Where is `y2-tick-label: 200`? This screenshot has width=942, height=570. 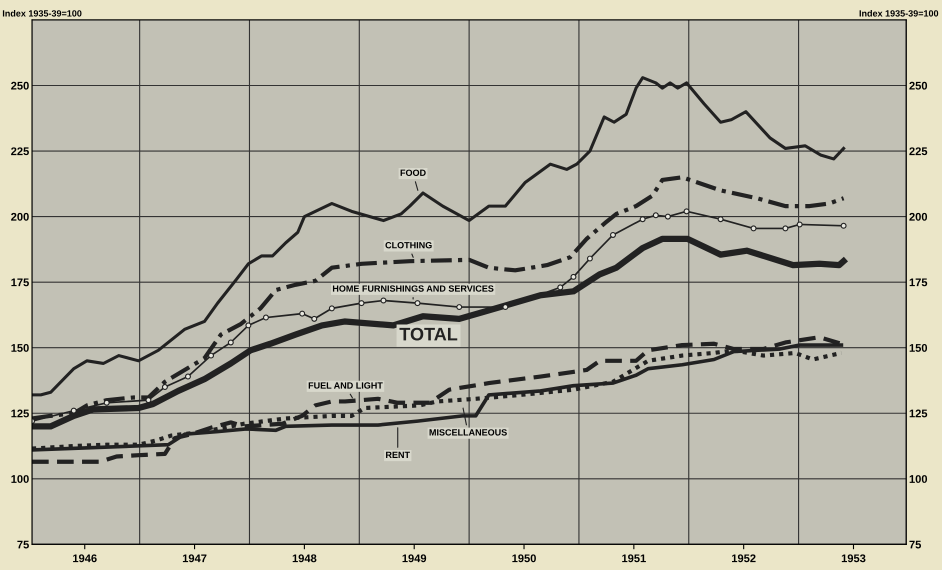
y2-tick-label: 200 is located at coordinates (918, 216).